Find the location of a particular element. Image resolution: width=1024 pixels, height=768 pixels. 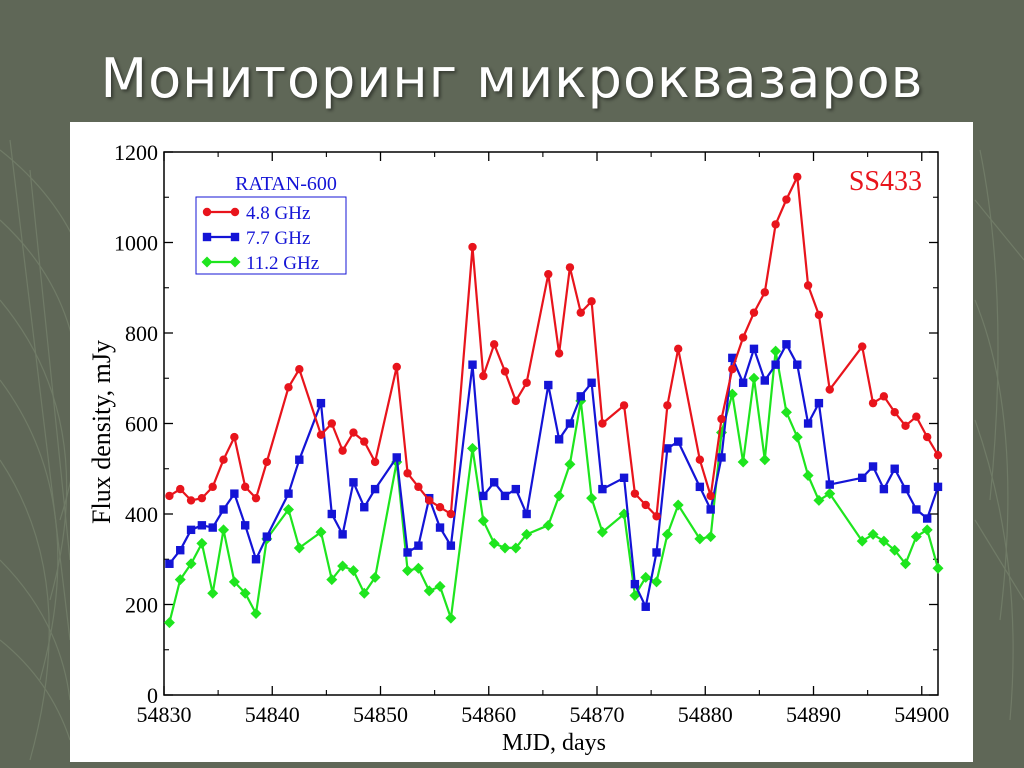

legend-item: 7.7 GHz is located at coordinates (256, 238).